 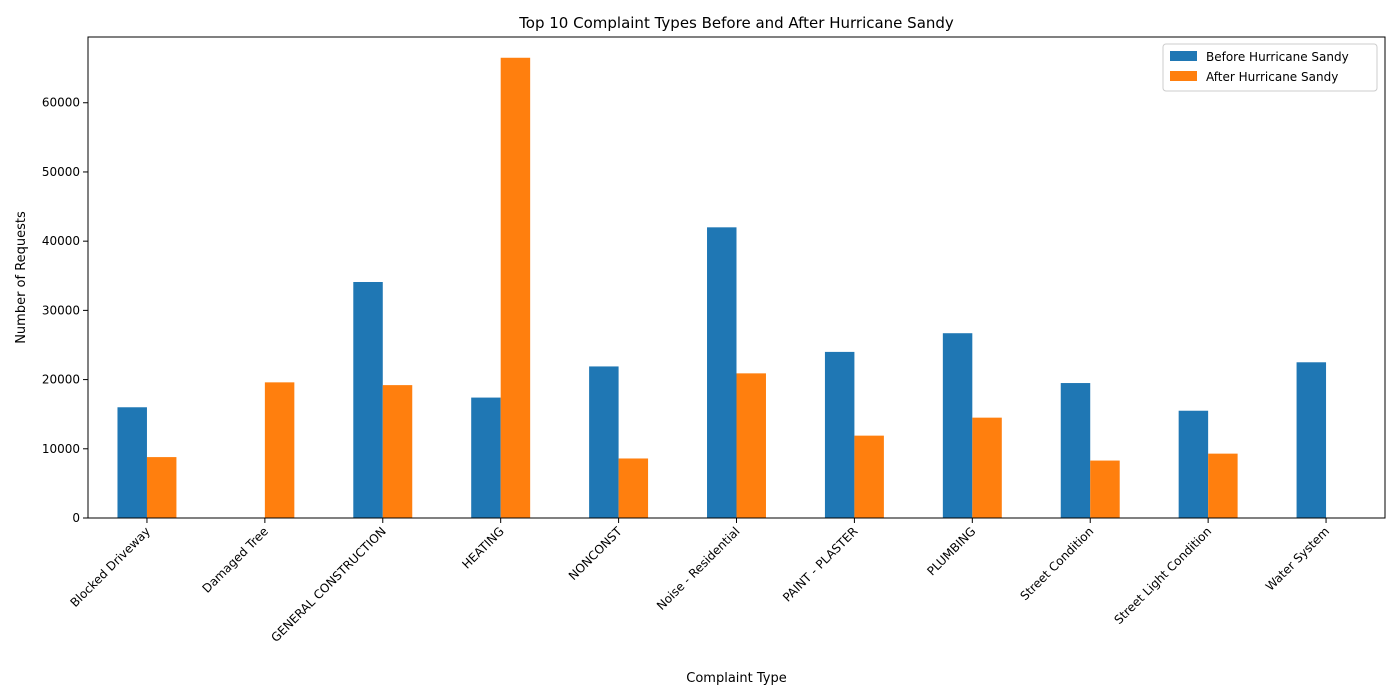 I want to click on y-tick-label-0: 0, so click(x=76, y=518).